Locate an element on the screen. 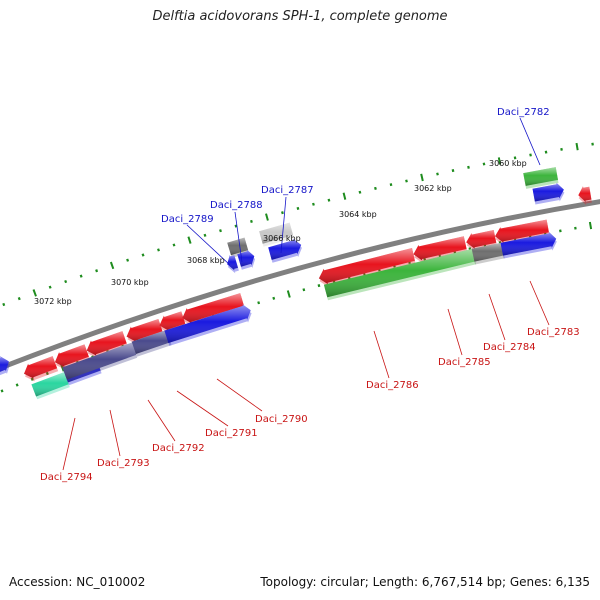  gene-red-5-feature-shade is located at coordinates (172, 321).